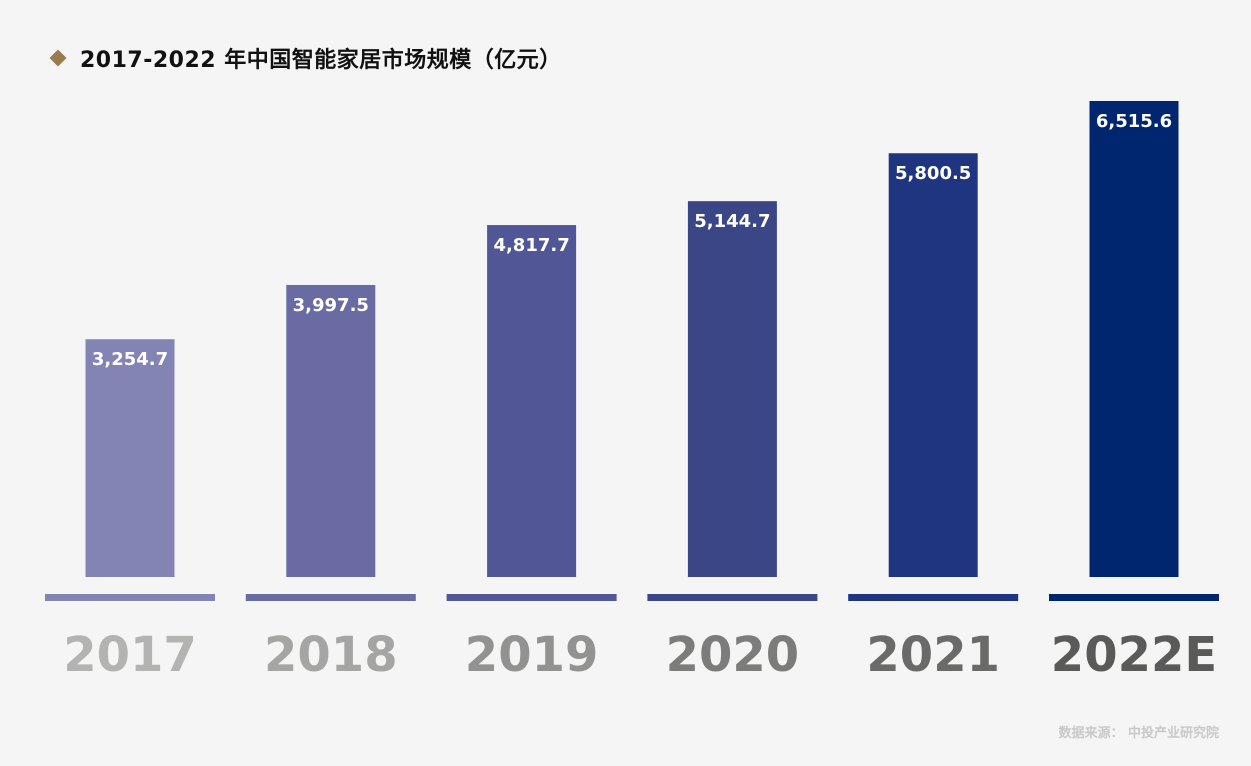 The height and width of the screenshot is (766, 1251). I want to click on category-label-2018: 2018, so click(331, 655).